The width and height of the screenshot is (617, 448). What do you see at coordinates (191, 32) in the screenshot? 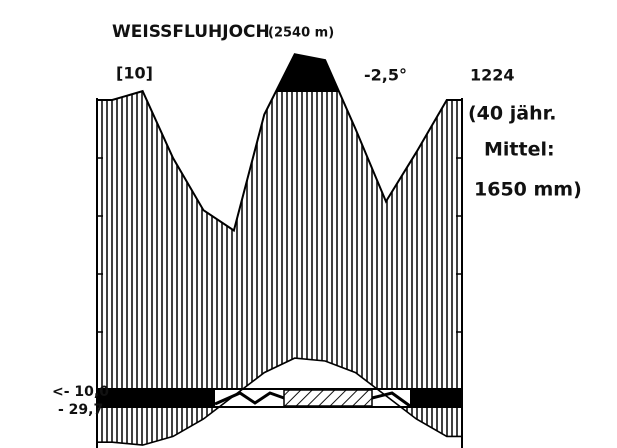
I see `chart-title: WEISSFLUHJOCH` at bounding box center [191, 32].